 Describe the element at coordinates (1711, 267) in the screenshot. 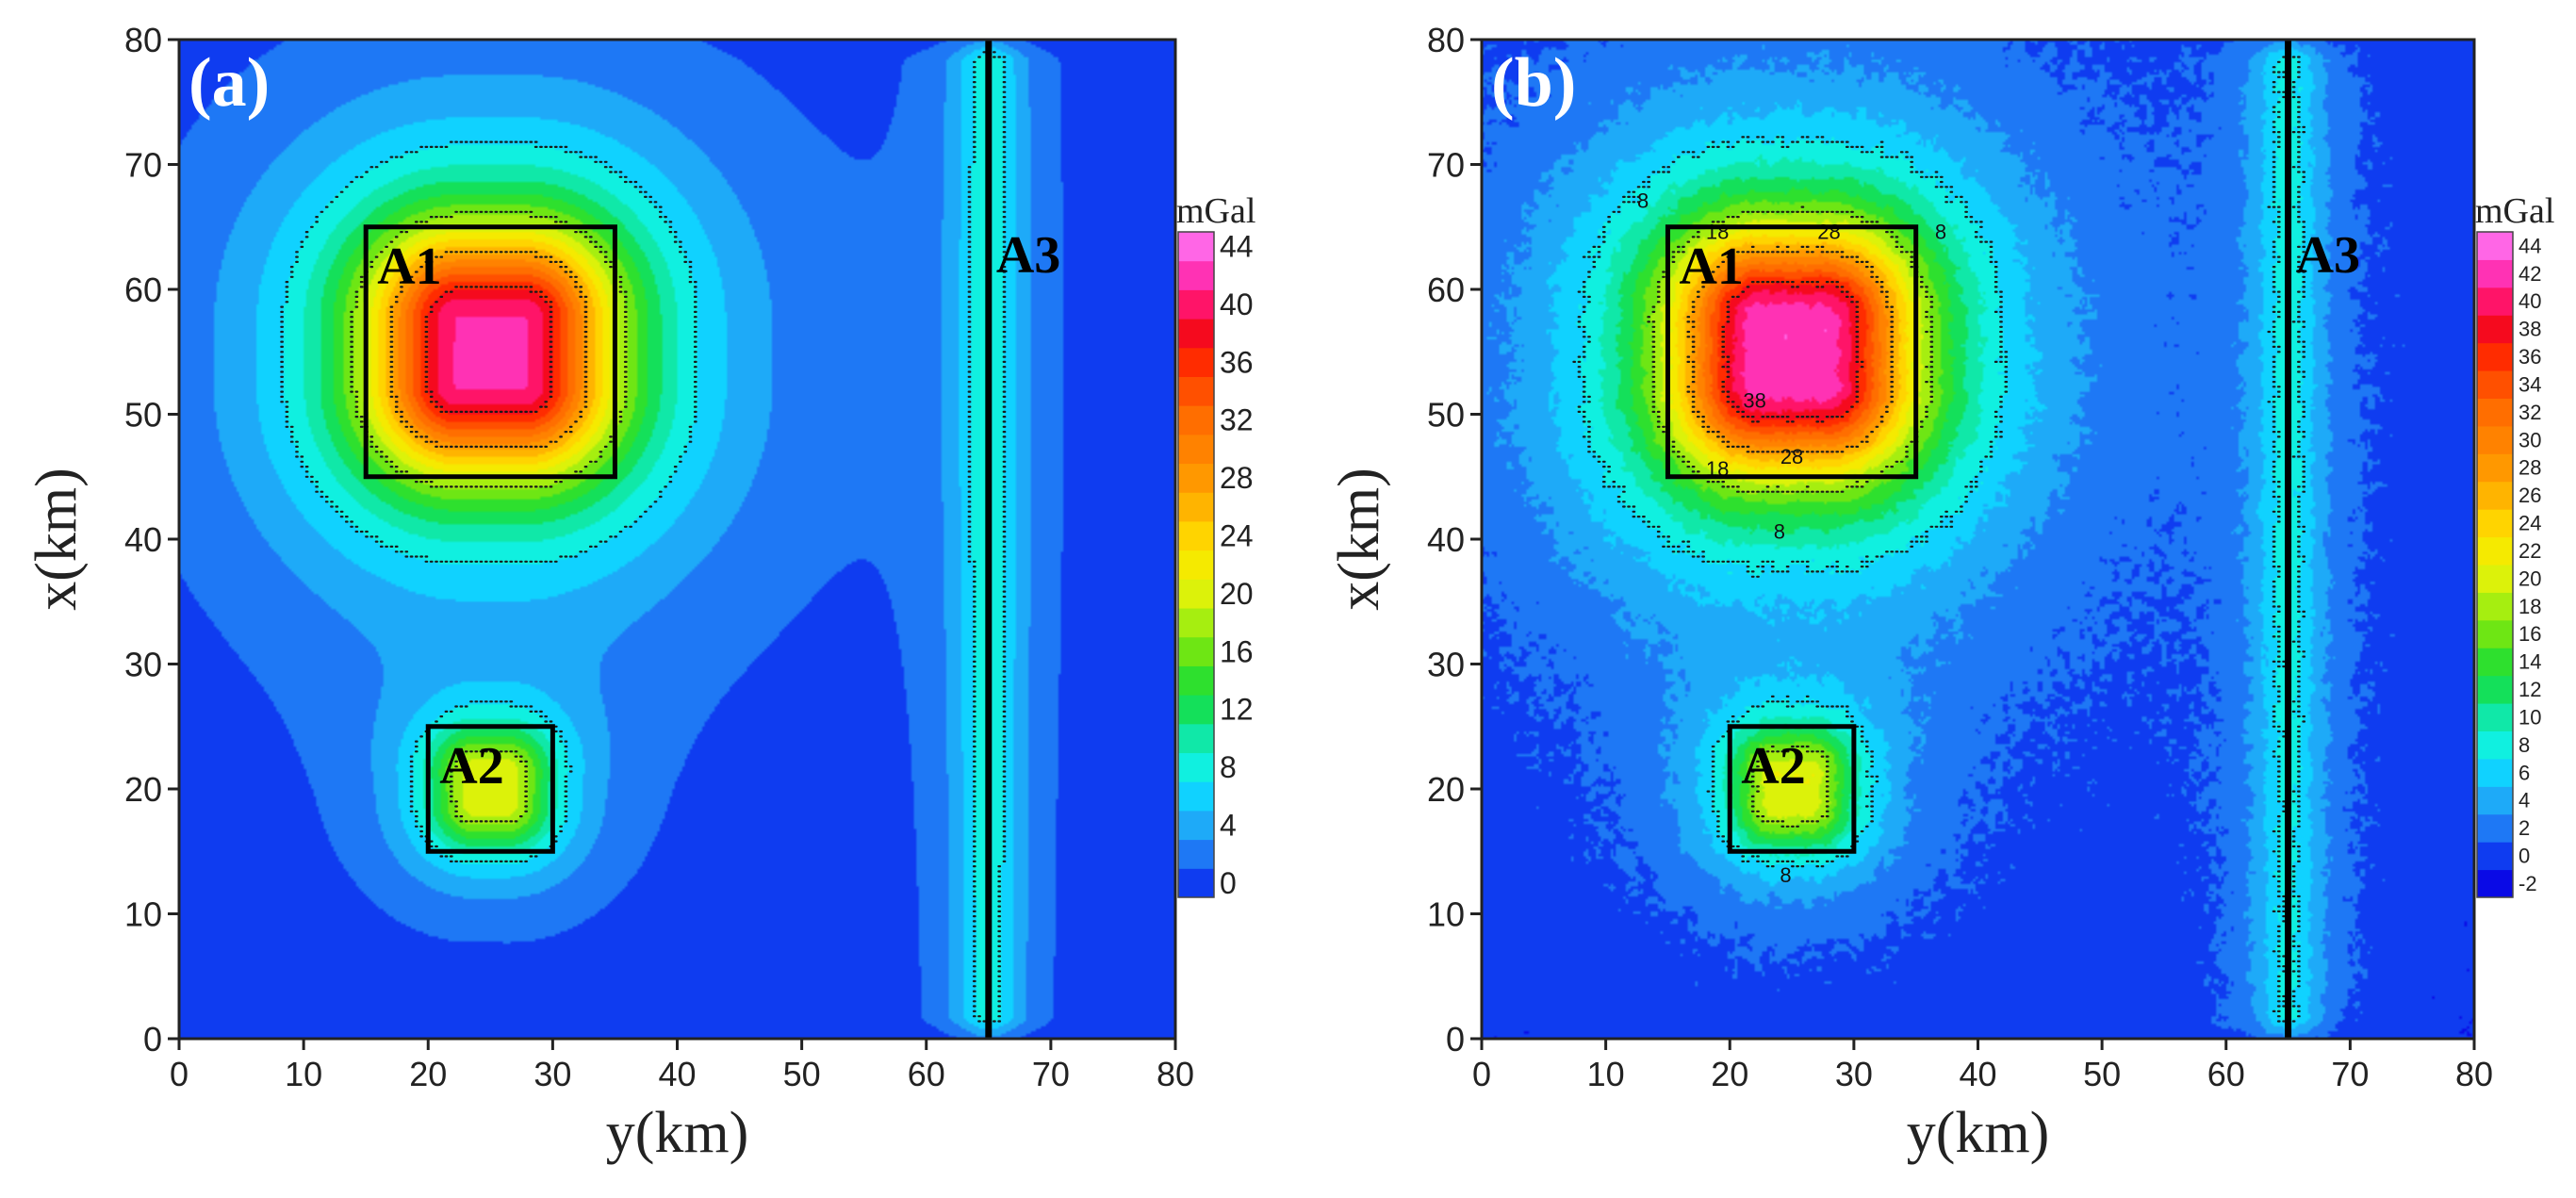

I see `source-label-a1: A1` at that location.